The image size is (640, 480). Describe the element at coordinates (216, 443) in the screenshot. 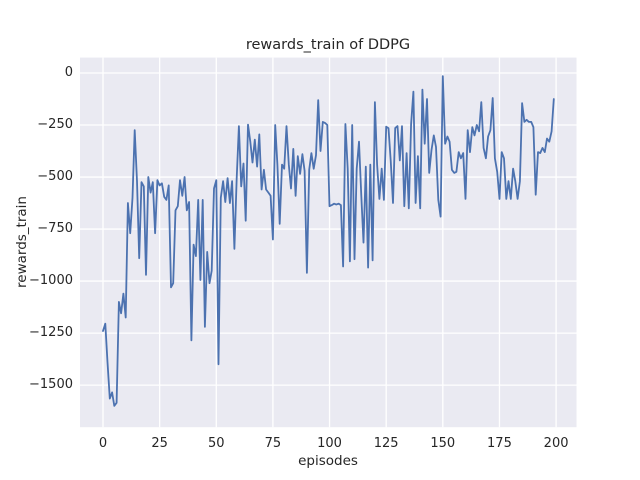

I see `x-tick-label: 50` at that location.